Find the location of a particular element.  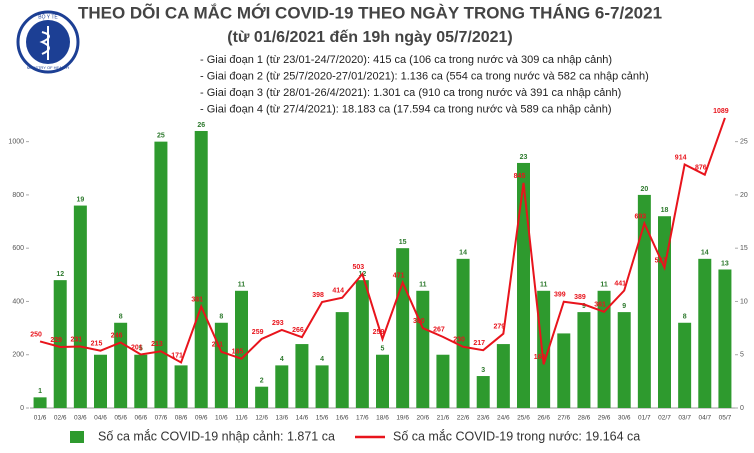

y2-tick-label: 0 is located at coordinates (742, 408).